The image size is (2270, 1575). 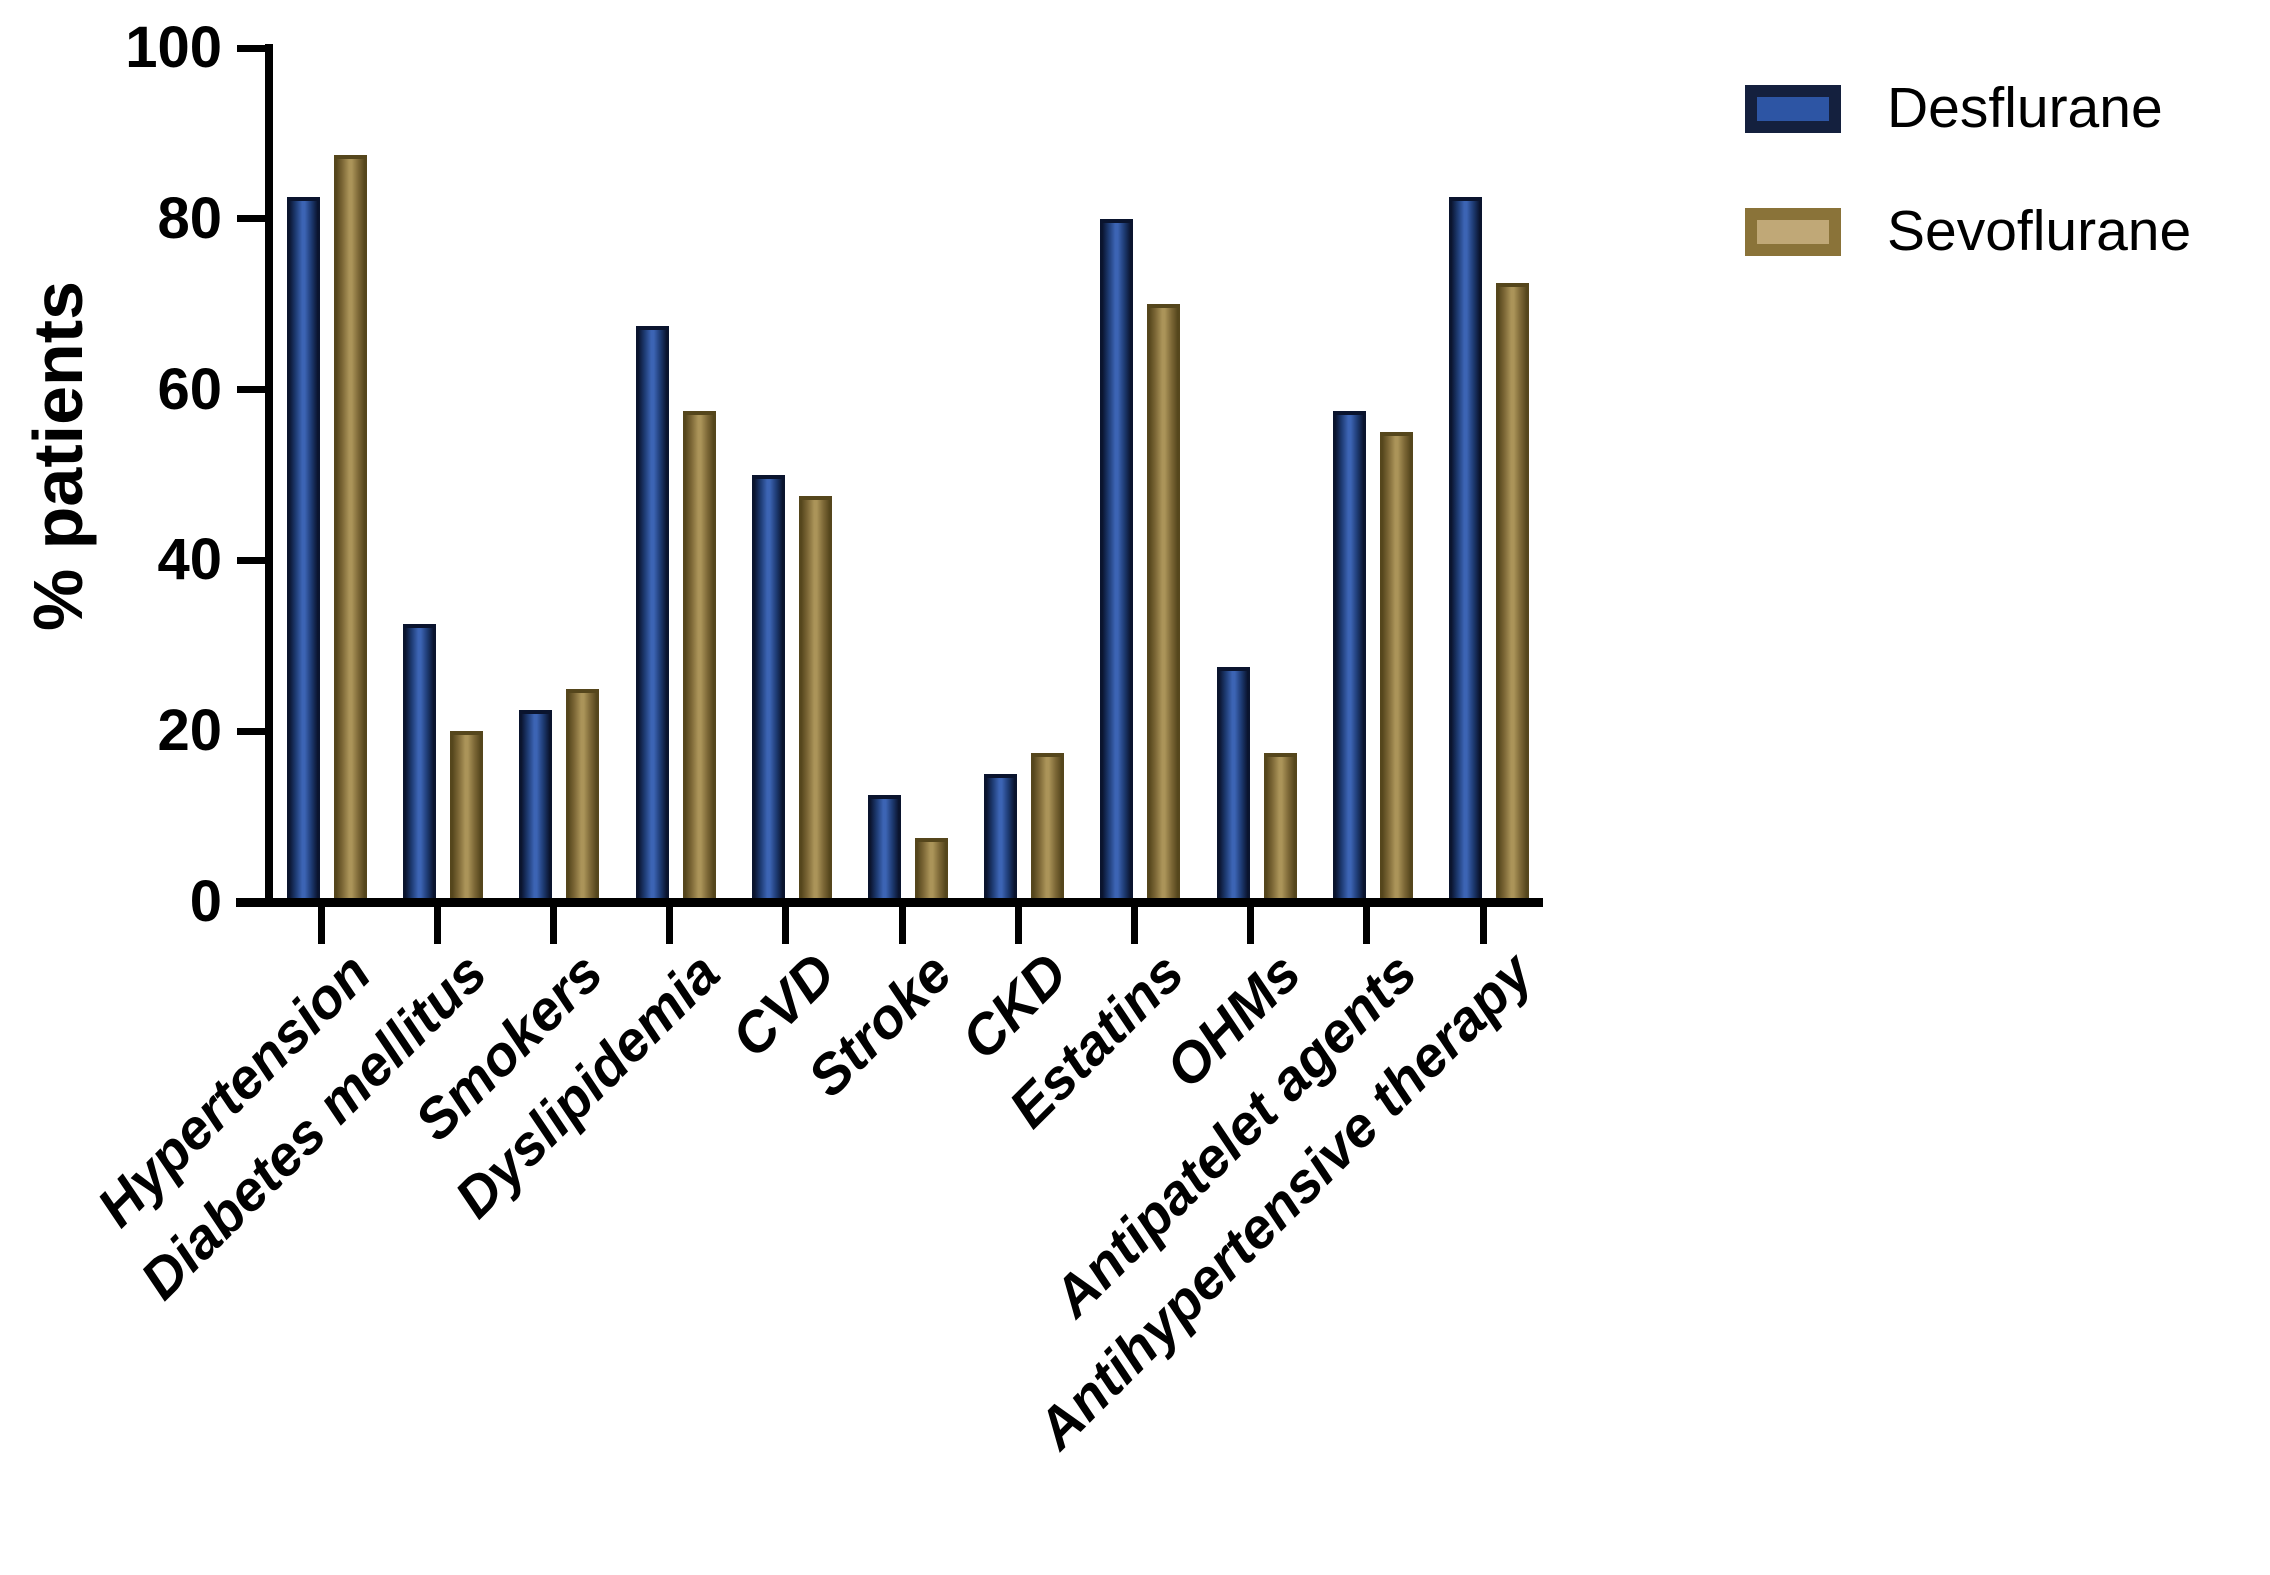 What do you see at coordinates (205, 901) in the screenshot?
I see `y-tick-label: 0` at bounding box center [205, 901].